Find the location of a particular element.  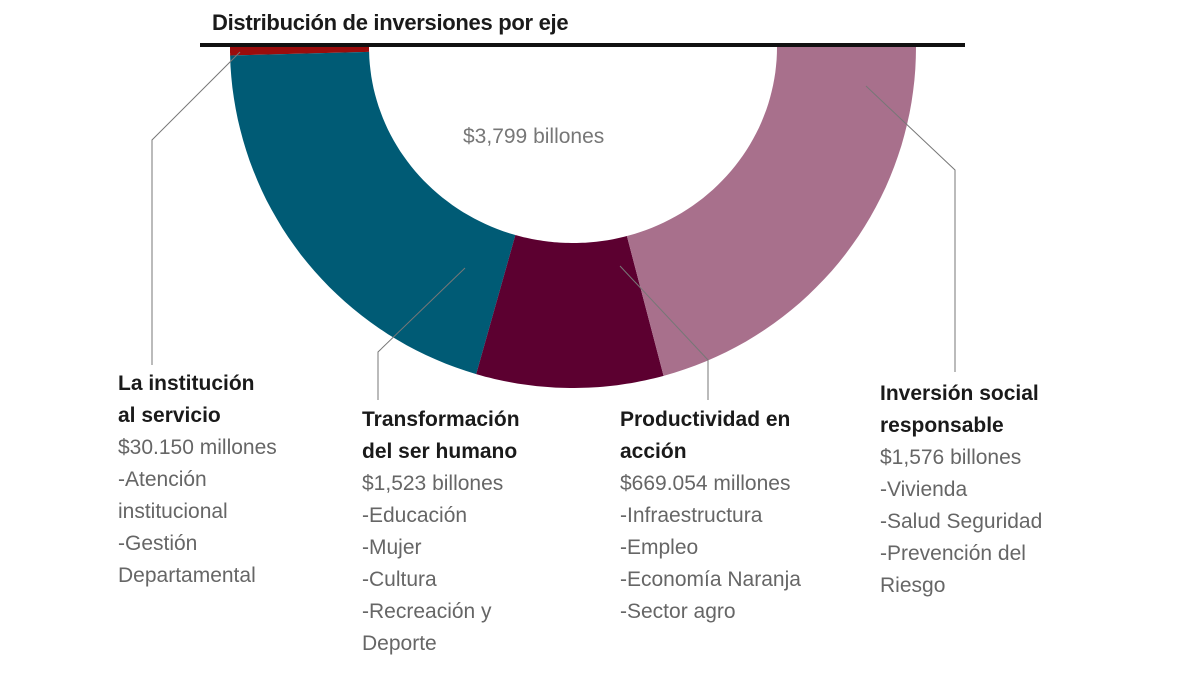

segment-item: -Salud Seguridad is located at coordinates (961, 521).